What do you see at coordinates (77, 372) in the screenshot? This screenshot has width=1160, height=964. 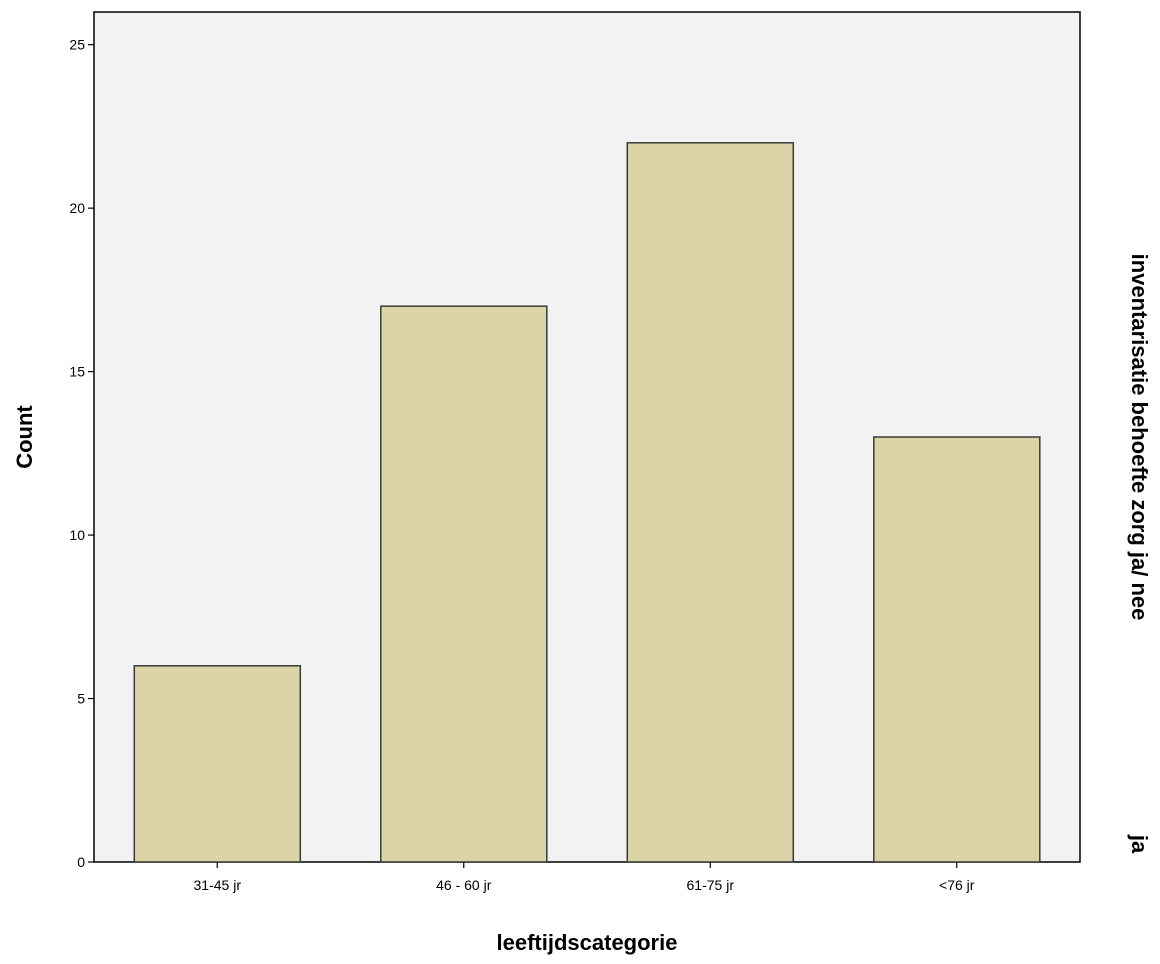 I see `y-tick-label: 15` at bounding box center [77, 372].